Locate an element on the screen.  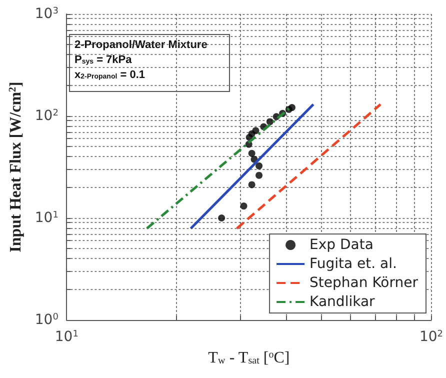
annotation: 2-Propanol/Water Mixture is located at coordinates (141, 45).